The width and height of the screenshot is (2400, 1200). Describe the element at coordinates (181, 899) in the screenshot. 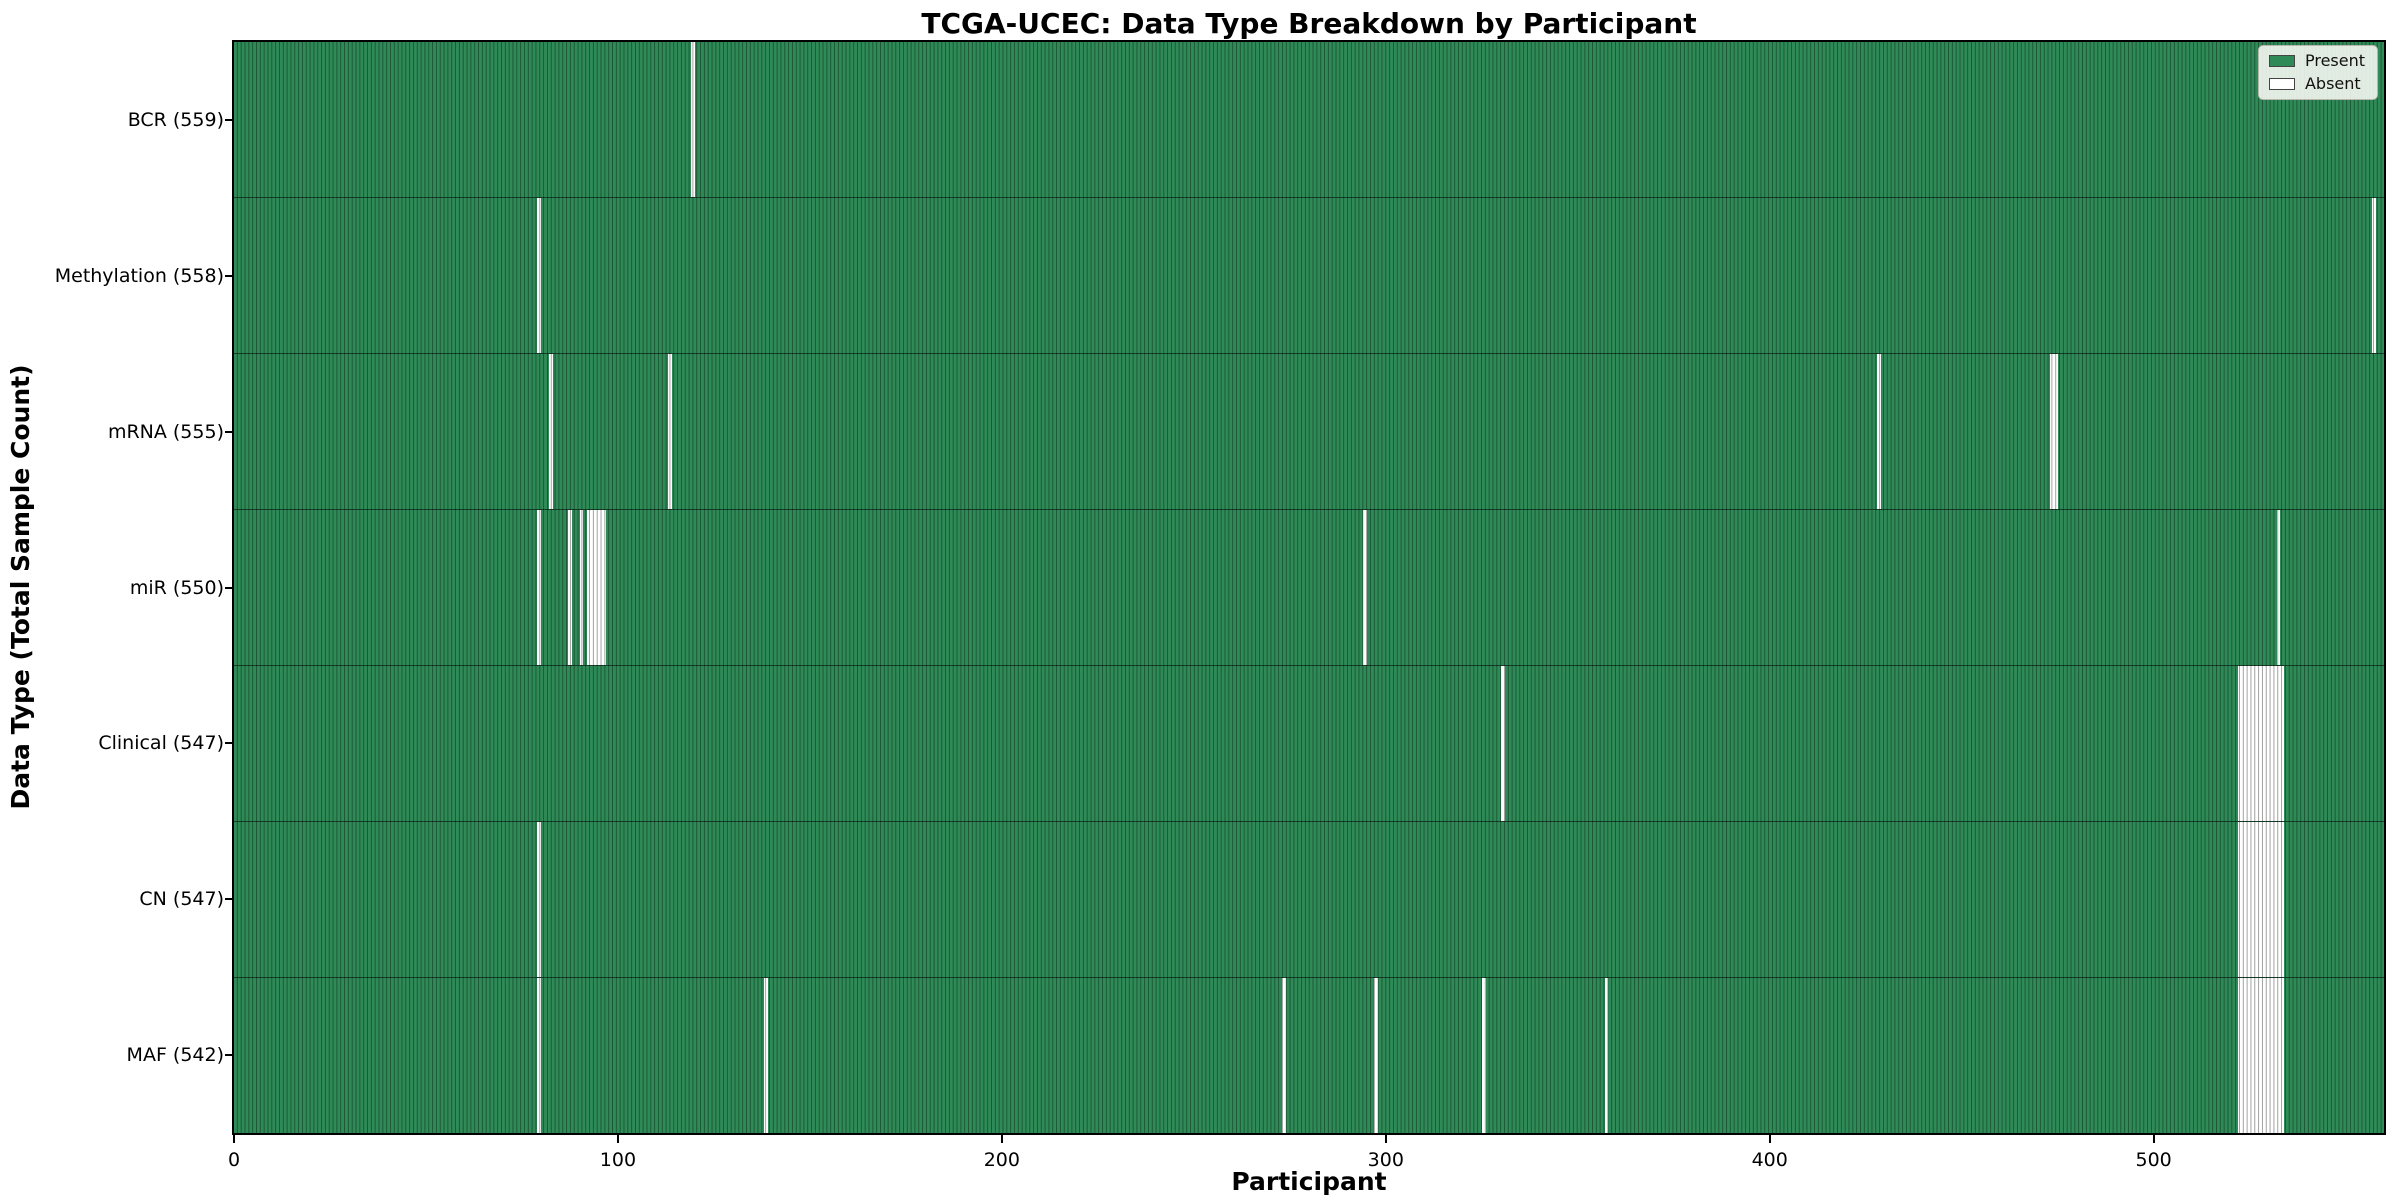

I see `y-tick-label: CN (547)` at that location.